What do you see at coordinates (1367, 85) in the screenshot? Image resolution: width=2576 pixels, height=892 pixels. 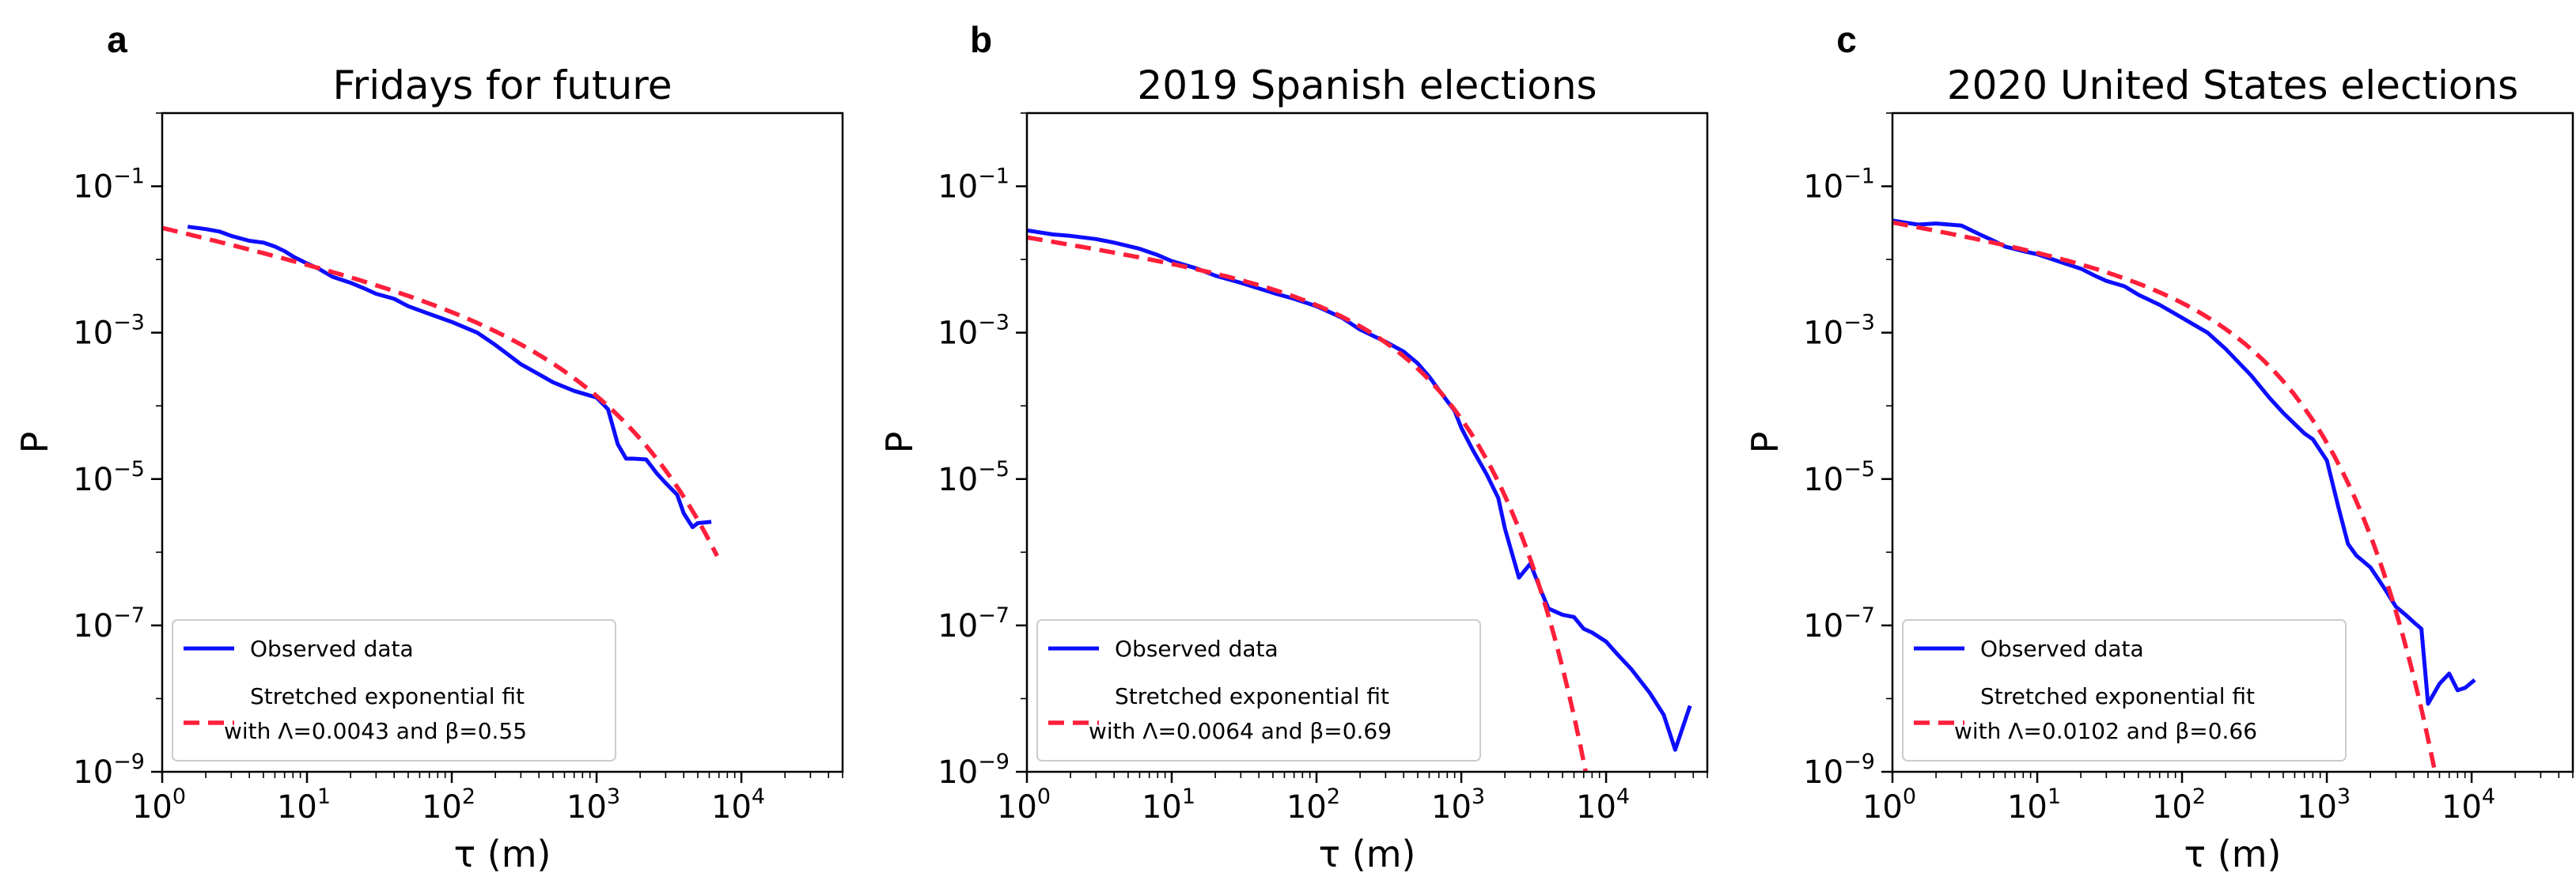 I see `chart-title: 2019 Spanish elections` at bounding box center [1367, 85].